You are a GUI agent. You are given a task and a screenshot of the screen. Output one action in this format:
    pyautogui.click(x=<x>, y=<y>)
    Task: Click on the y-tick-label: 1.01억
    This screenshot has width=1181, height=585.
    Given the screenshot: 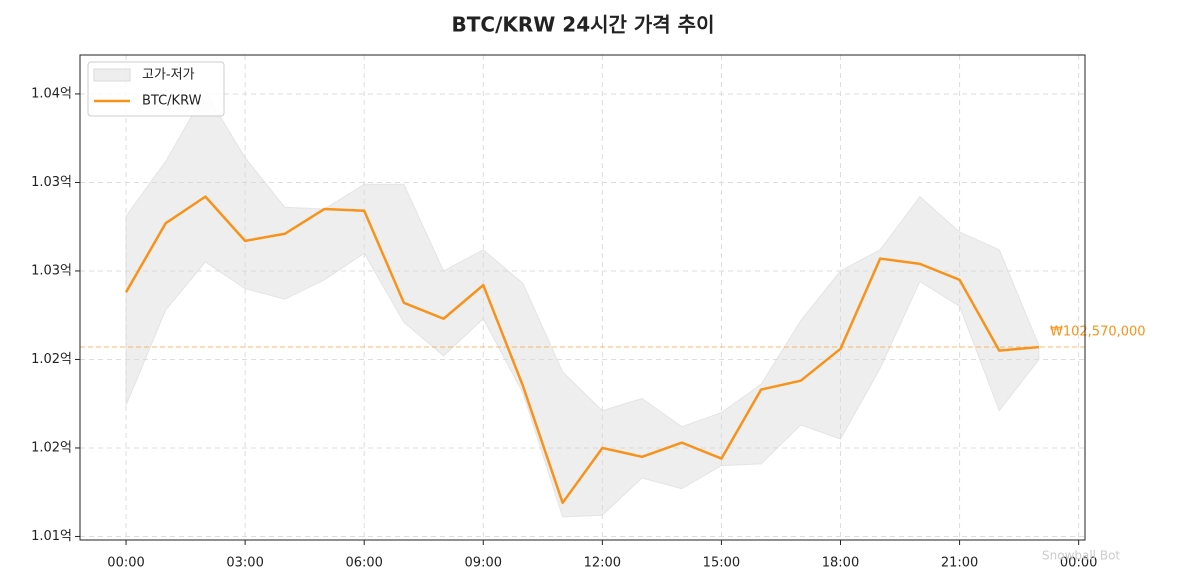 What is the action you would take?
    pyautogui.click(x=51, y=536)
    